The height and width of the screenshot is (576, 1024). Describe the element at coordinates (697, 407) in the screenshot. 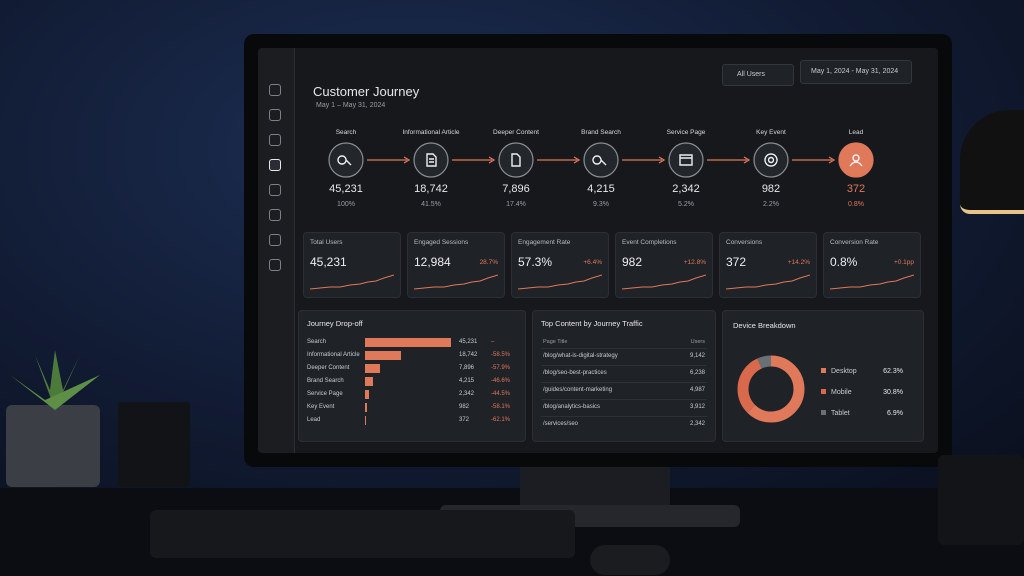

I see `page-users: 3,912` at that location.